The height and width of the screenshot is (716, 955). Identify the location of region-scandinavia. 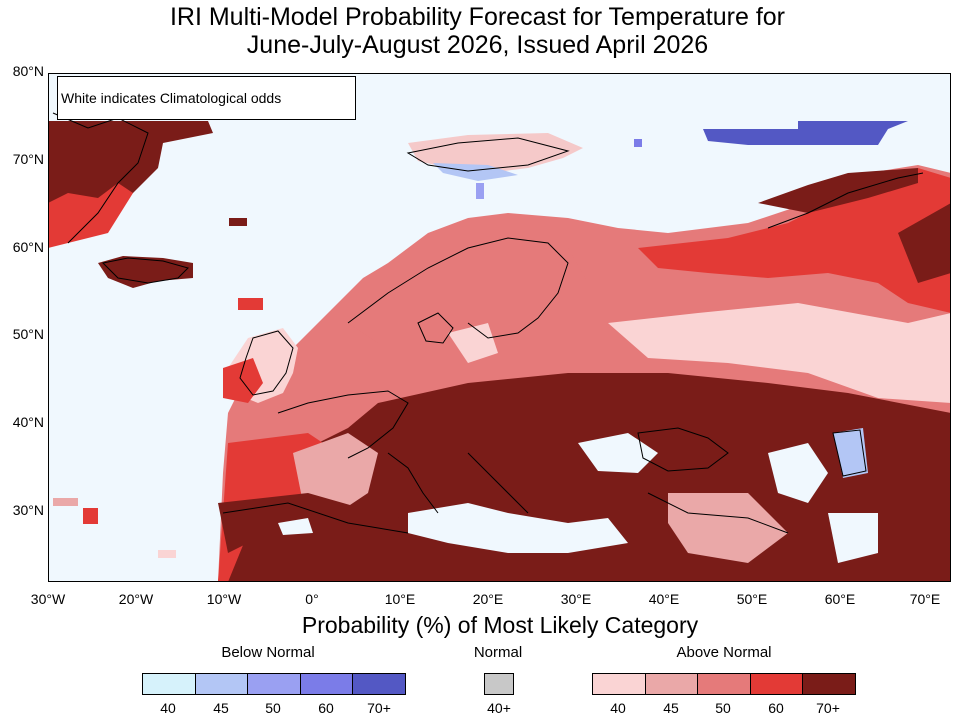
(468, 298).